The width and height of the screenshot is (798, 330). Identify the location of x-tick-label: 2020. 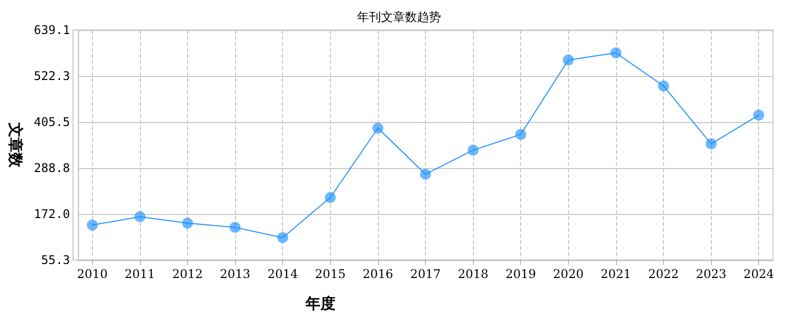
(568, 274).